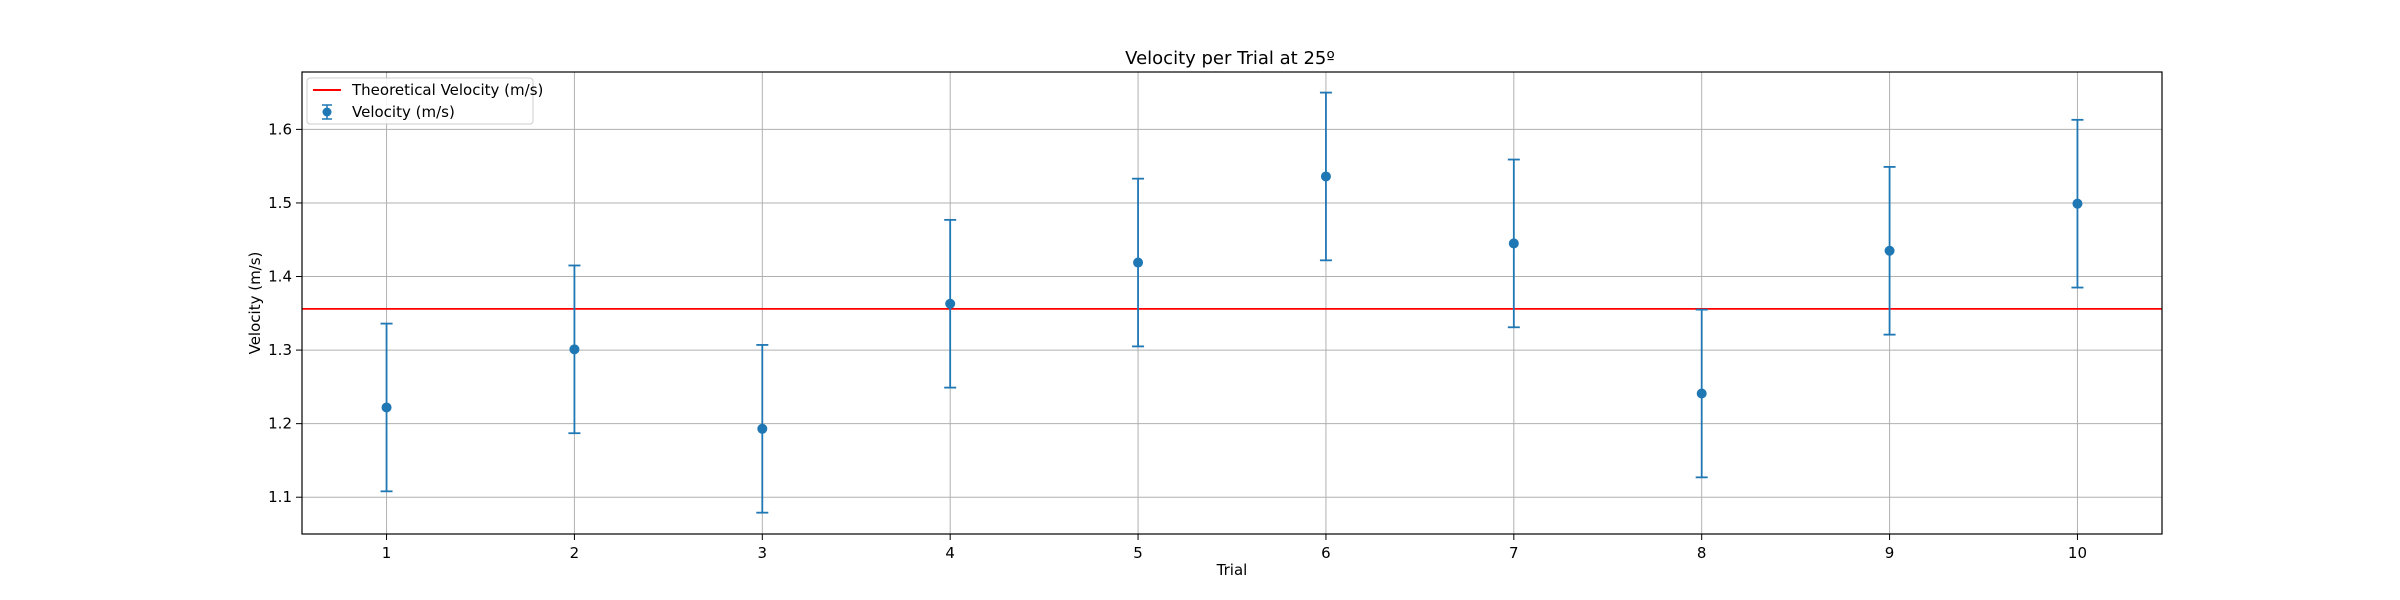 This screenshot has width=2400, height=600. I want to click on legend-box, so click(420, 101).